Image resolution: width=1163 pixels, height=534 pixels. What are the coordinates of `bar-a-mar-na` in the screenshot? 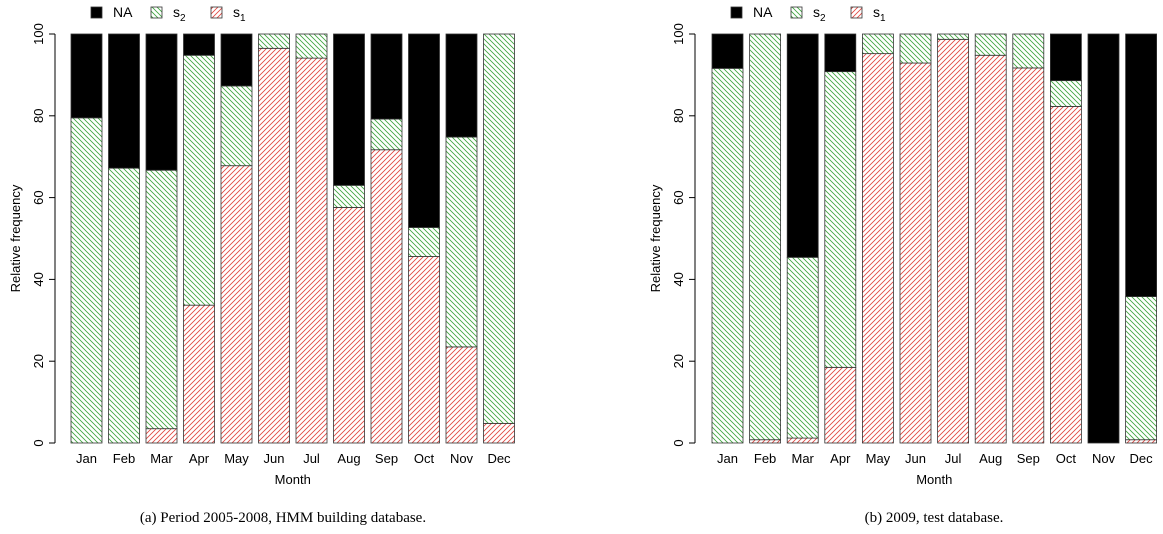 It's located at (161, 102).